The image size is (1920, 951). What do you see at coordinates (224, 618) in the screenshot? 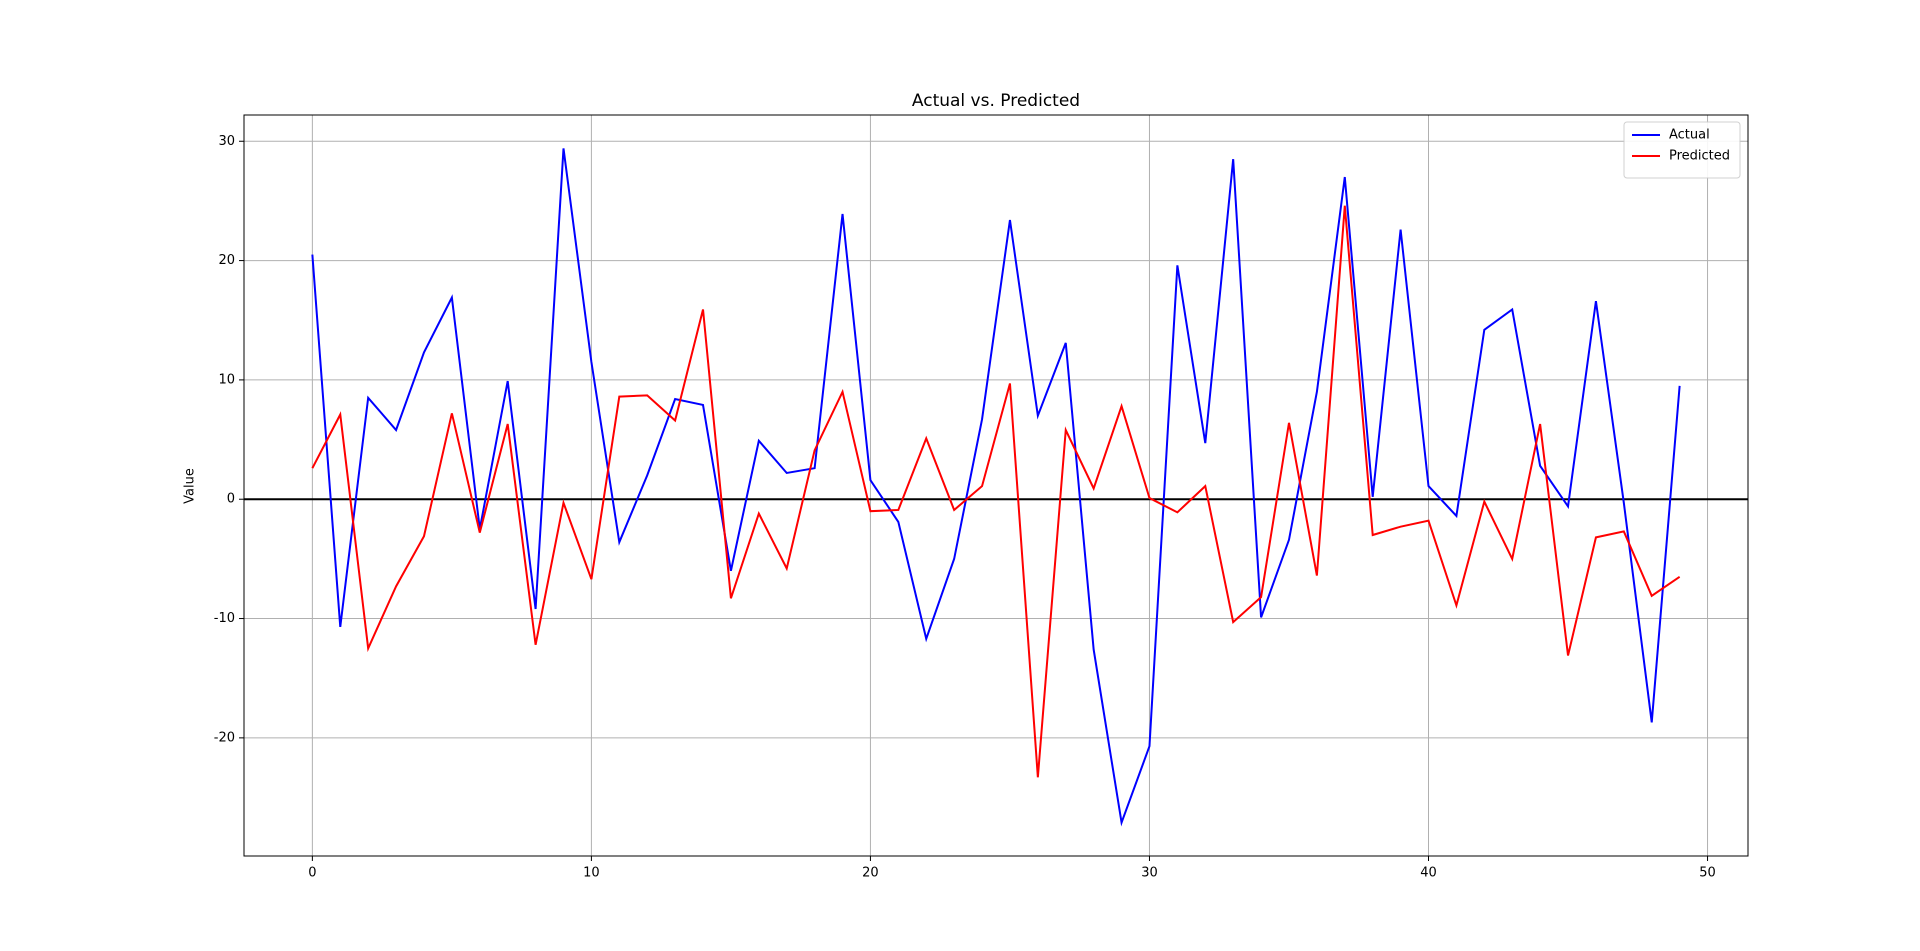
I see `y-tick-label: -10` at bounding box center [224, 618].